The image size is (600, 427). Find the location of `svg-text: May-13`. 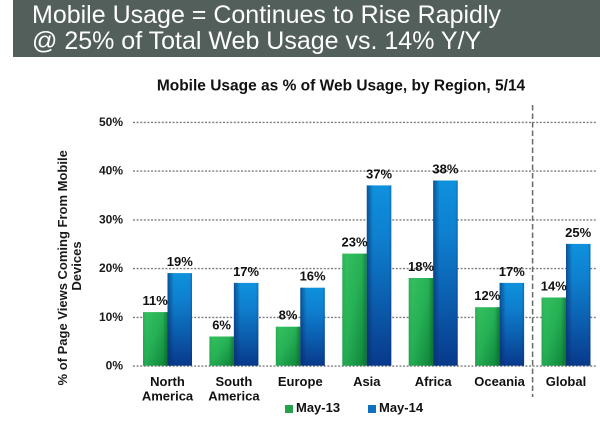

svg-text: May-13 is located at coordinates (318, 407).